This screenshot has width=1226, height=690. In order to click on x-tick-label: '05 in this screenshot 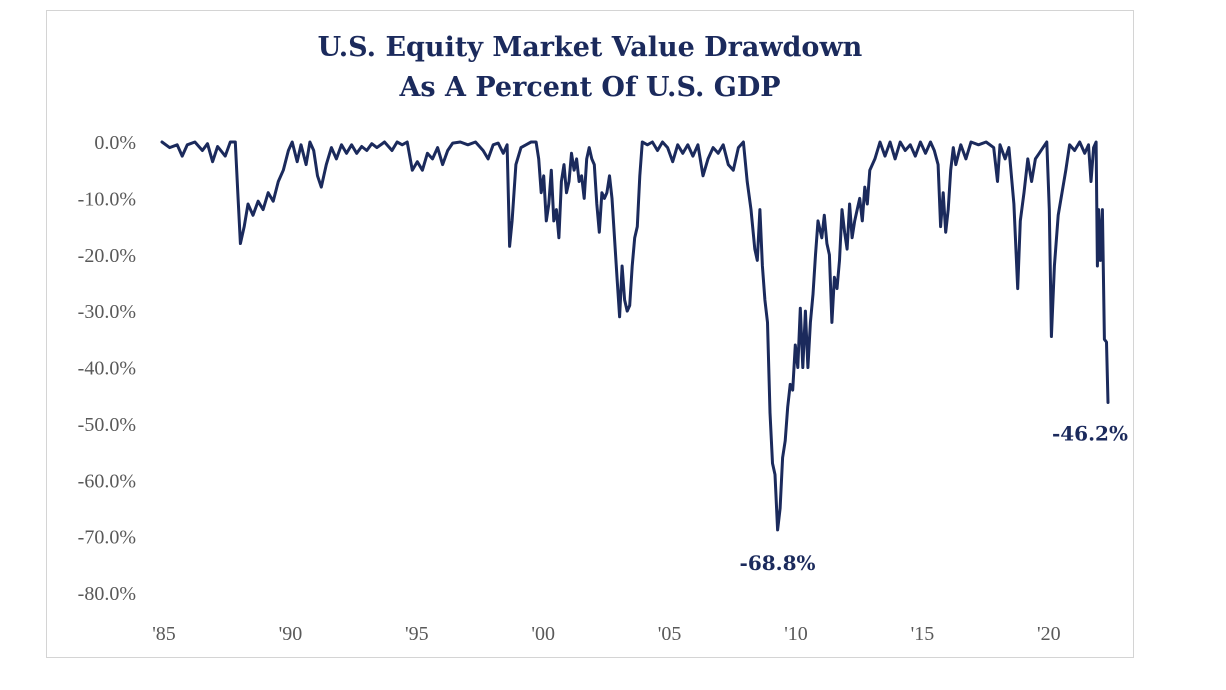, I will do `click(670, 634)`.